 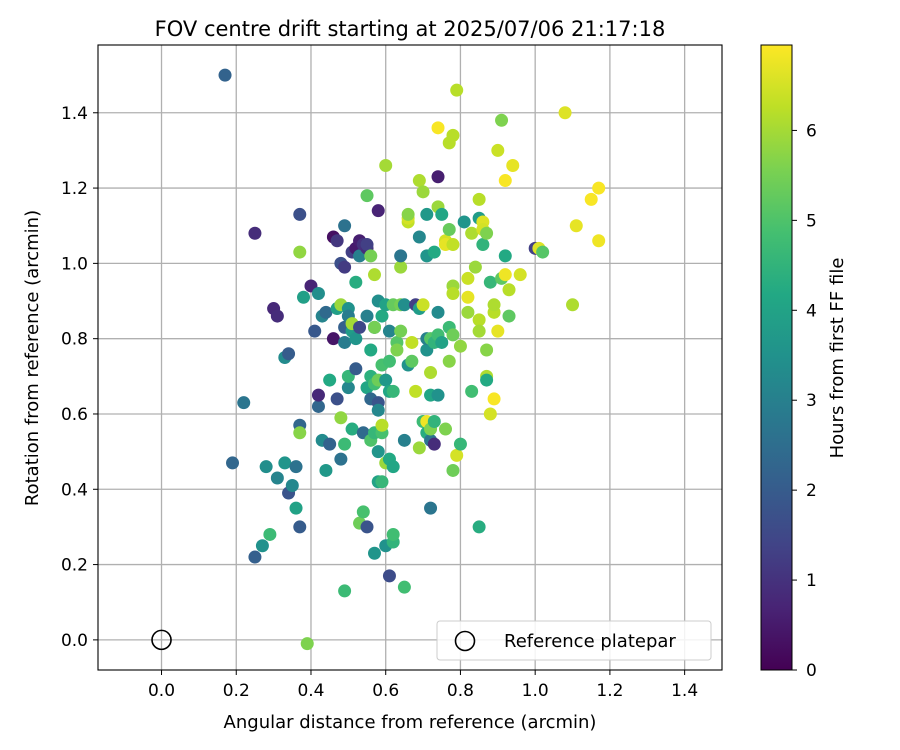 I want to click on x-tick-label: 0.2, so click(x=236, y=691).